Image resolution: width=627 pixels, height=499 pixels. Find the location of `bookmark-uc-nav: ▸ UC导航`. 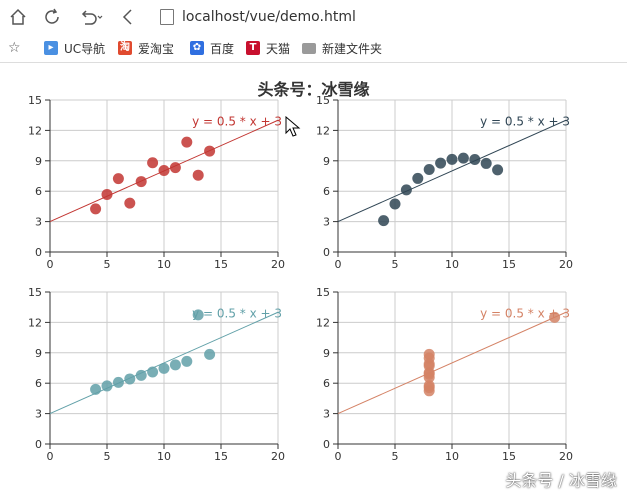

bookmark-uc-nav: ▸ UC导航 is located at coordinates (74, 48).